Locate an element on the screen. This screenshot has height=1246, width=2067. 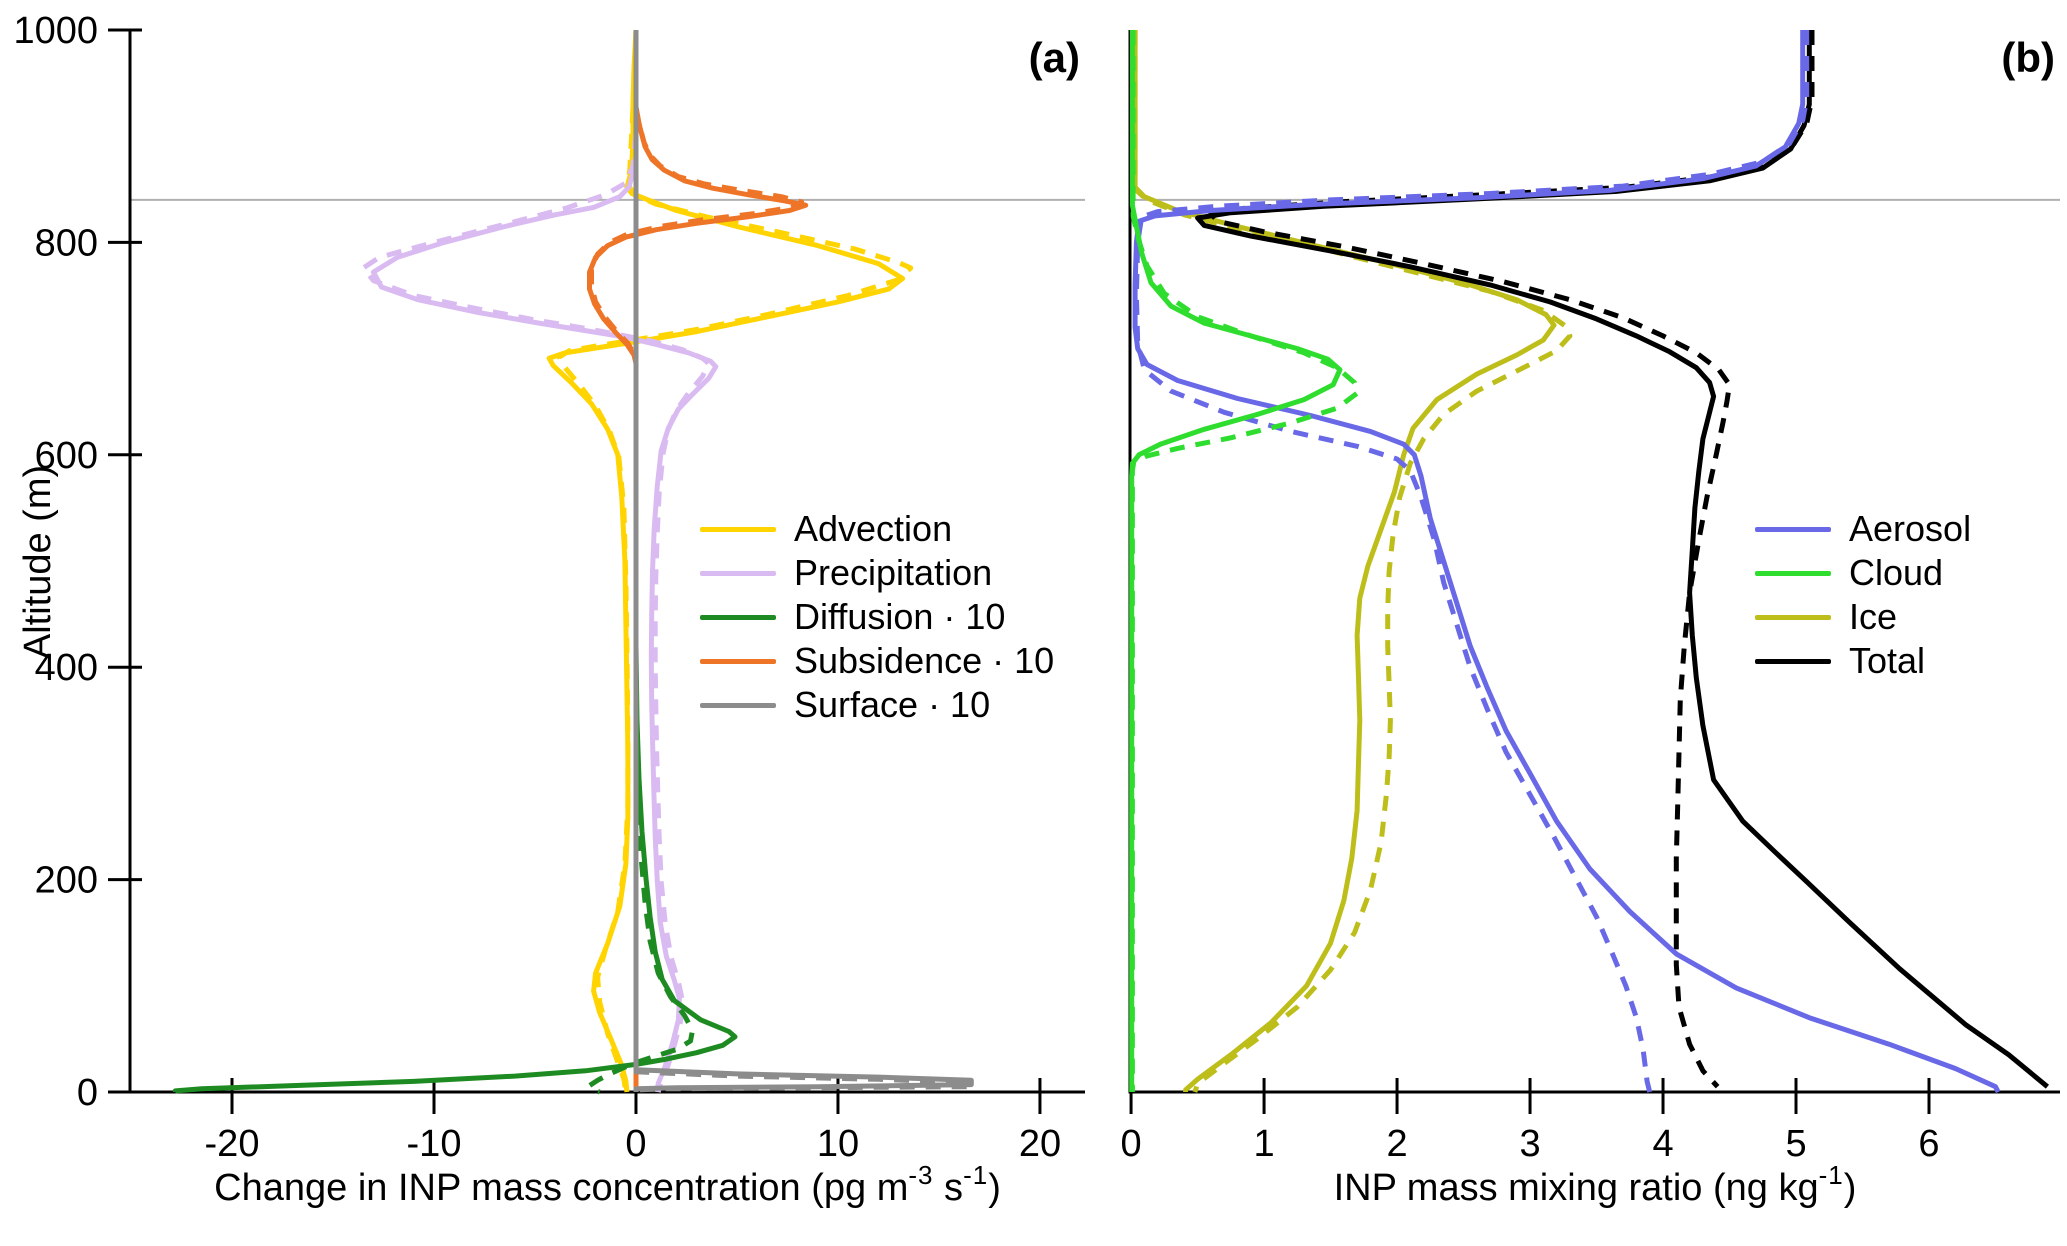
series-precipitation-dashed is located at coordinates (536, 561).